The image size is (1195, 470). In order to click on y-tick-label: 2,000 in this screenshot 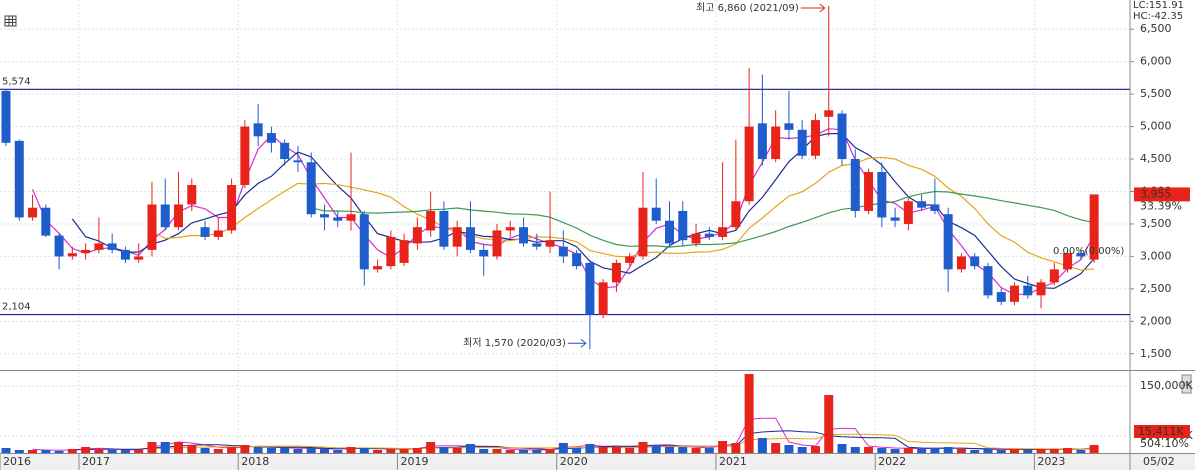, I will do `click(1156, 320)`.